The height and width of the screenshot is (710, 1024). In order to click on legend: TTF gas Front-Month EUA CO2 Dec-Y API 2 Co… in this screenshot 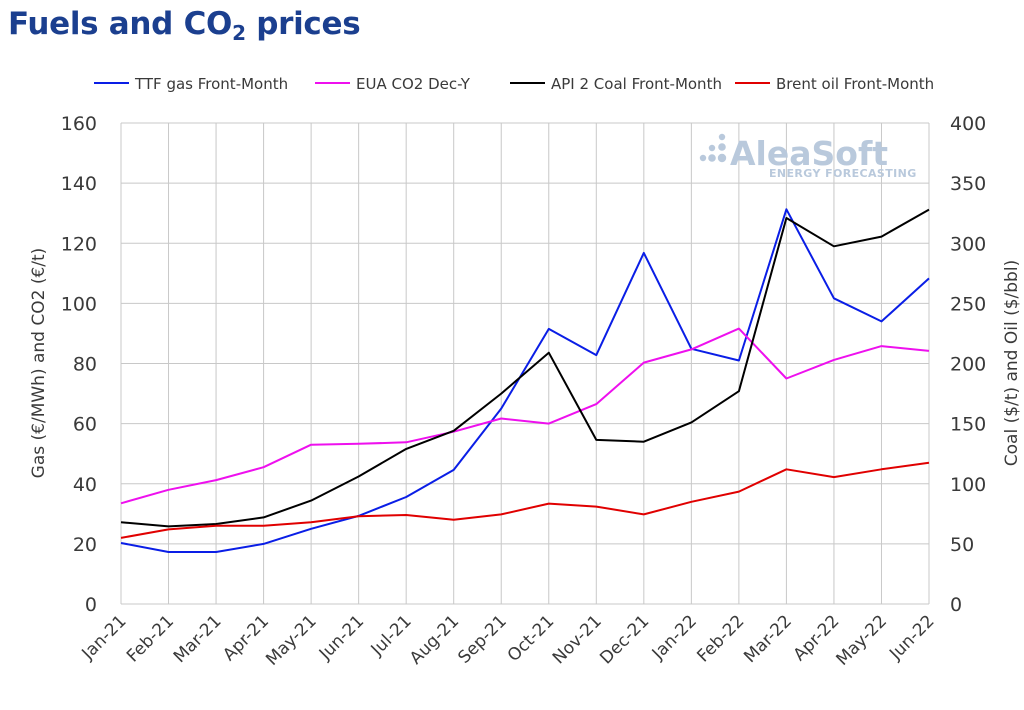, I will do `click(514, 84)`.